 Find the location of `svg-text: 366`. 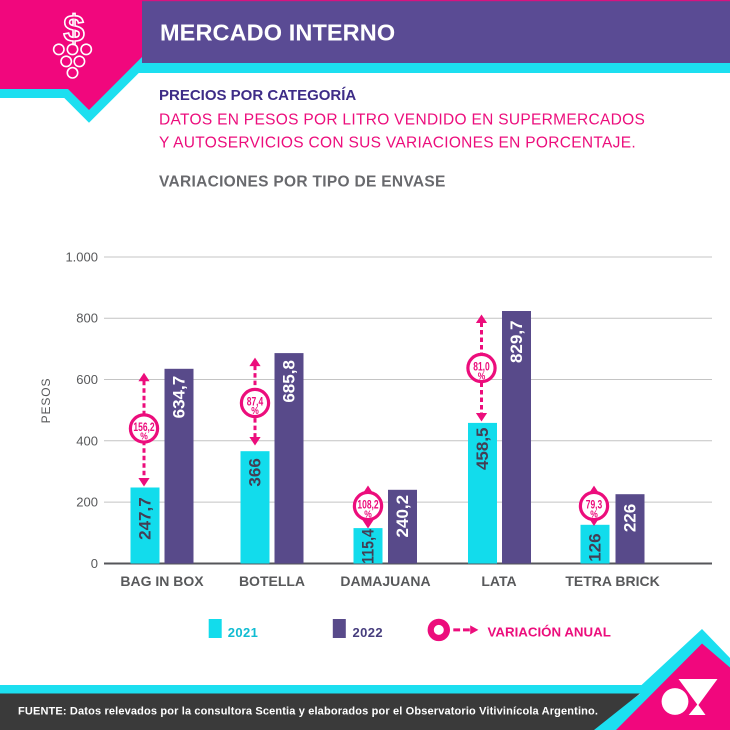

svg-text: 366 is located at coordinates (255, 472).